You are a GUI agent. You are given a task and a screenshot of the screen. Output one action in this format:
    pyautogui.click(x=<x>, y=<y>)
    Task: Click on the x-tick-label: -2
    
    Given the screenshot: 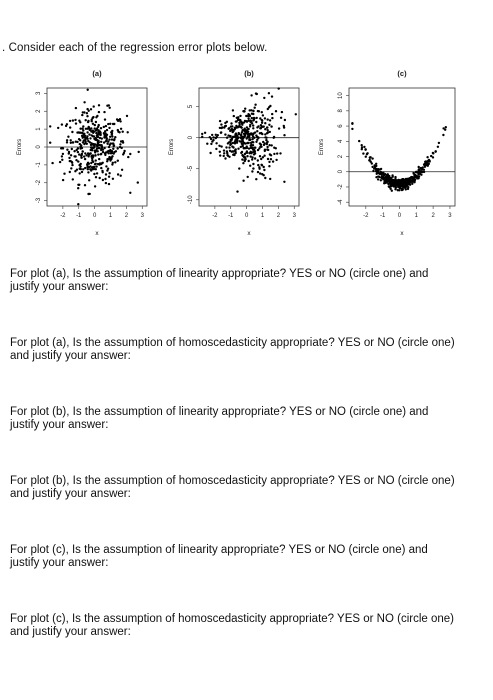 What is the action you would take?
    pyautogui.click(x=366, y=216)
    